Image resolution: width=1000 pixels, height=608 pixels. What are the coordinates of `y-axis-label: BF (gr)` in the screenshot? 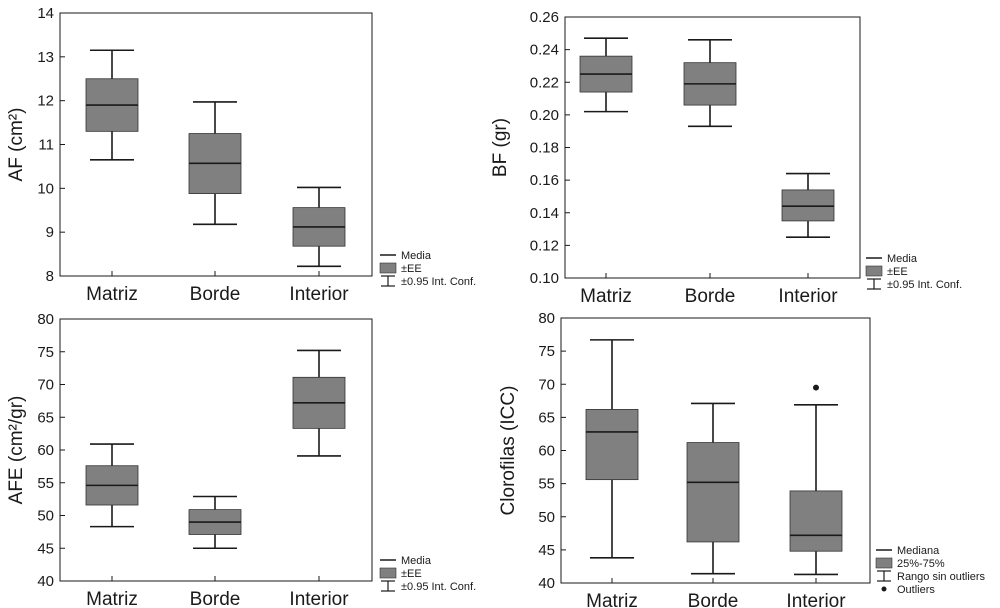 It's located at (500, 147).